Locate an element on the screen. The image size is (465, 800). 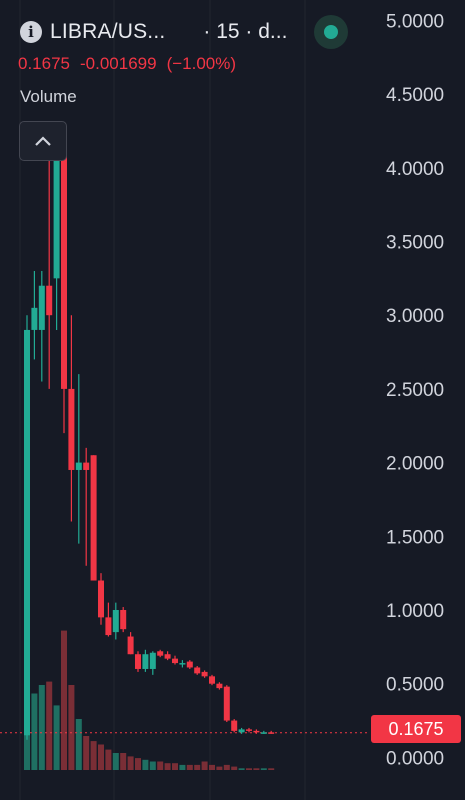
status-dot-icon is located at coordinates (331, 32).